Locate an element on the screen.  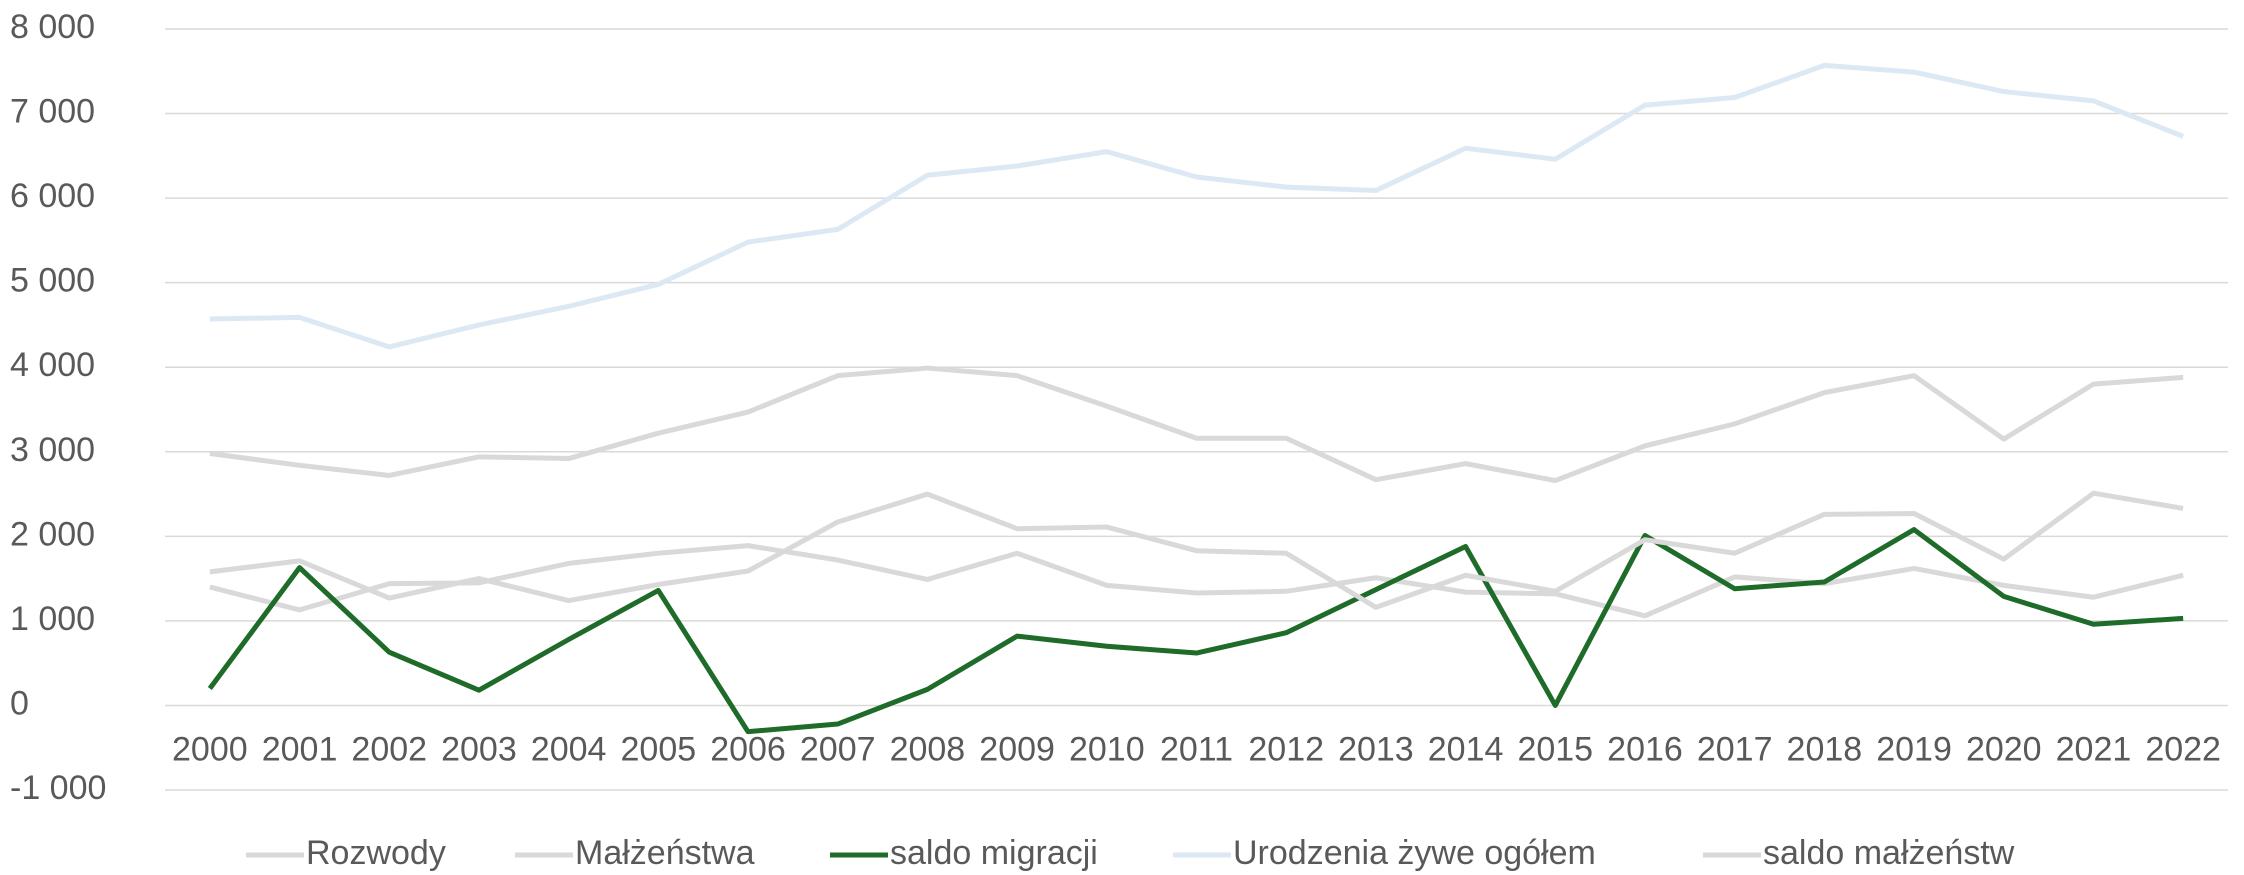
legend-label: Rozwody is located at coordinates (376, 853).